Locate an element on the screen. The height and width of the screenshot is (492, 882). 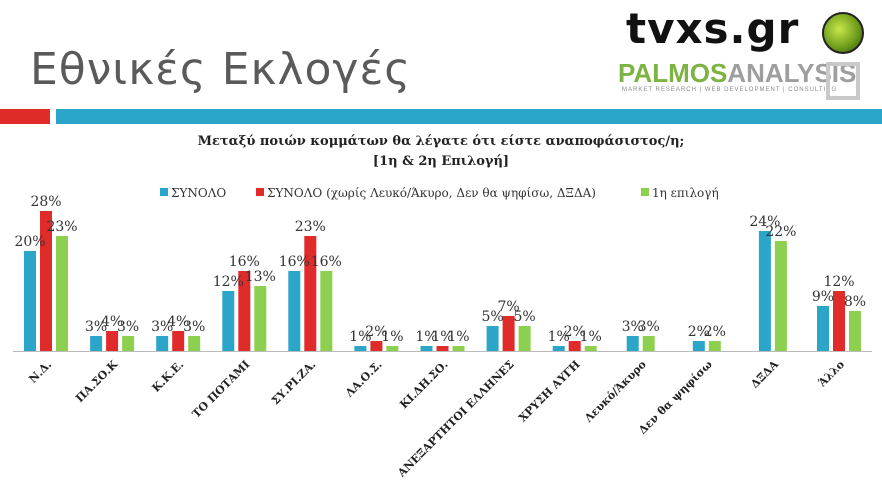
data-label-1-1: 20% is located at coordinates (29, 242).